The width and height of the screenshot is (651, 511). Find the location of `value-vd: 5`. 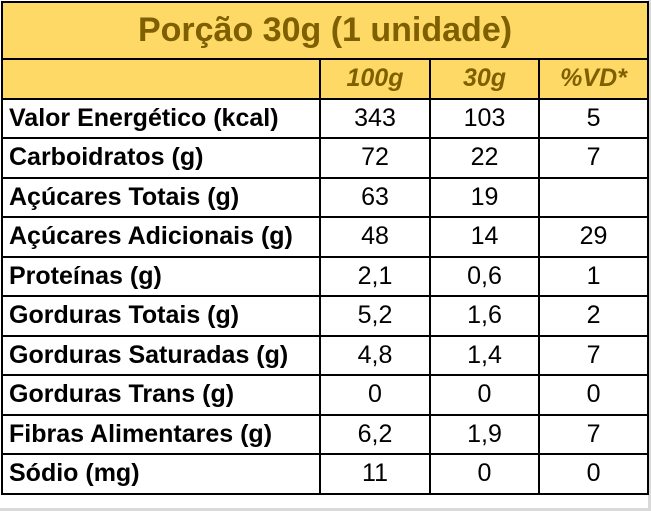

value-vd: 5 is located at coordinates (593, 118).